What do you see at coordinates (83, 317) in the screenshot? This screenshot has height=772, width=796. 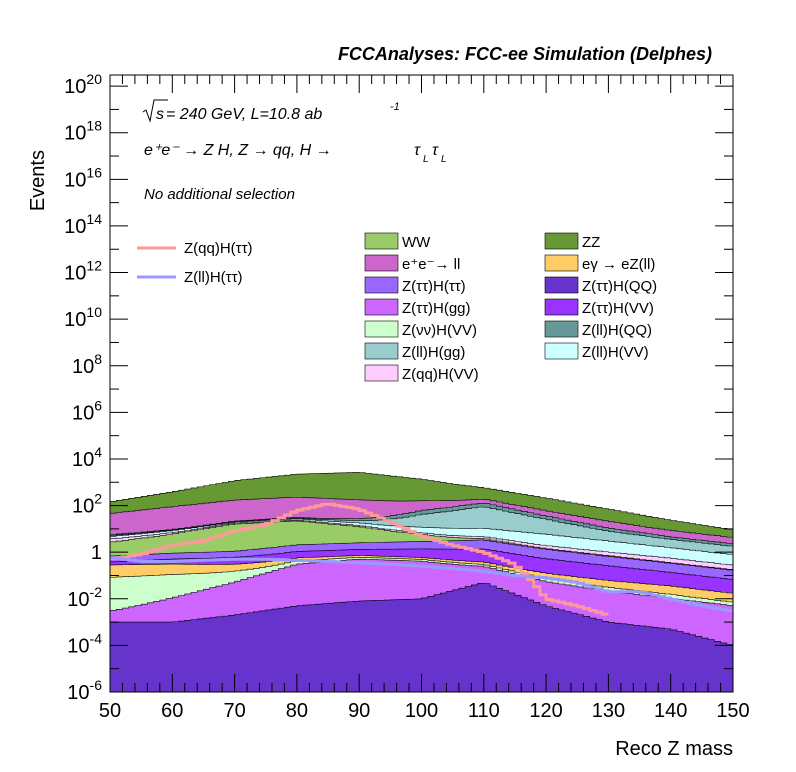 I see `y-tick-label: 10¹⁰` at bounding box center [83, 317].